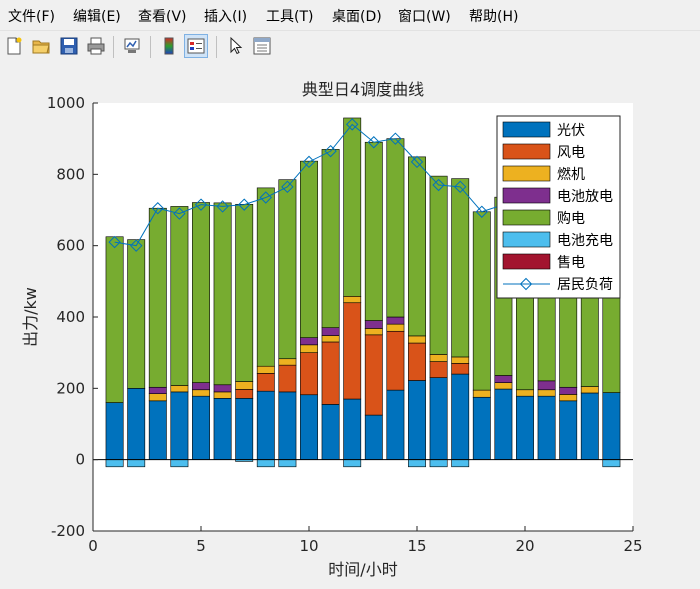 This screenshot has width=700, height=589. What do you see at coordinates (96, 46) in the screenshot?
I see `print-icon` at bounding box center [96, 46].